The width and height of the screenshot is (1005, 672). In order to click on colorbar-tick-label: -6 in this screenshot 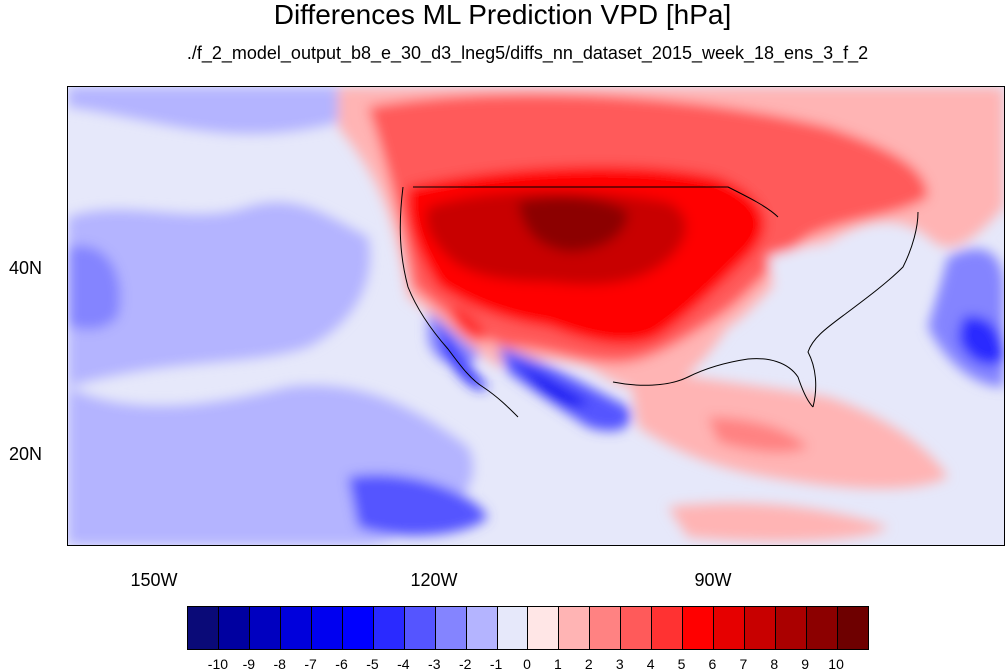, I will do `click(341, 664)`.